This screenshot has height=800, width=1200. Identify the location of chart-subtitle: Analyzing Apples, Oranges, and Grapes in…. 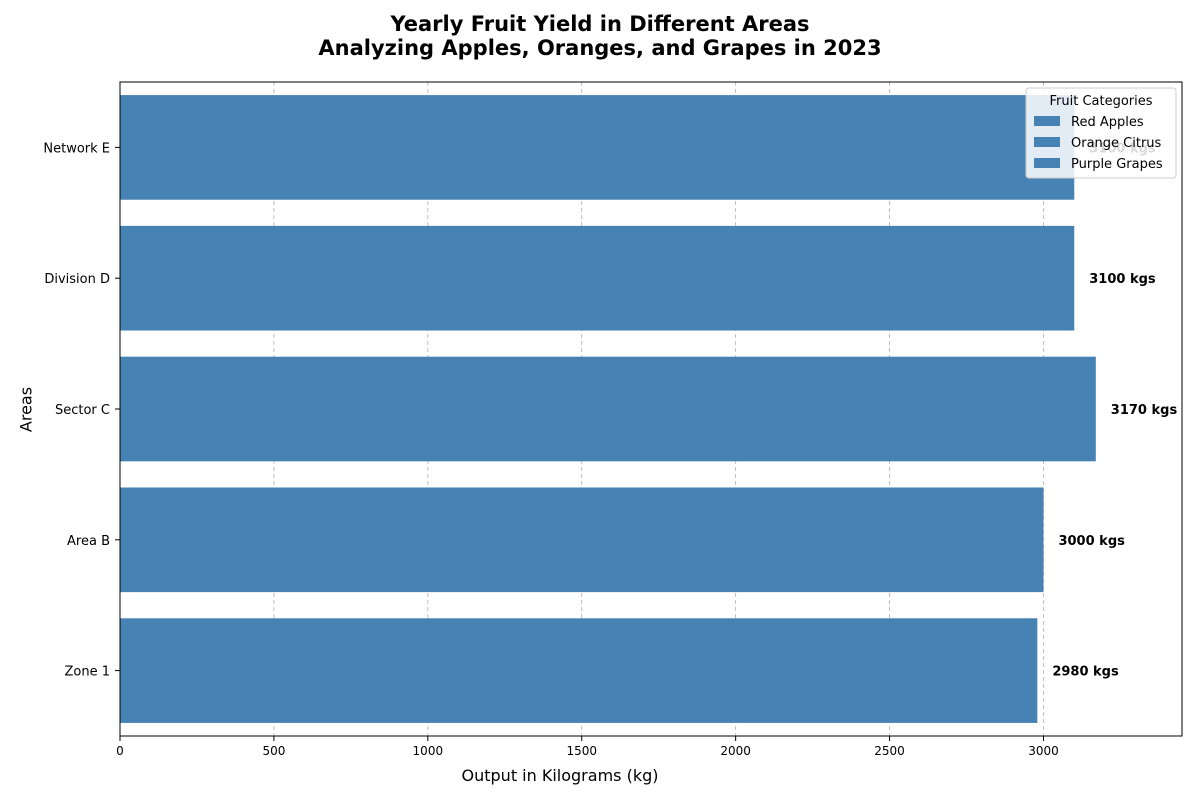
(600, 48).